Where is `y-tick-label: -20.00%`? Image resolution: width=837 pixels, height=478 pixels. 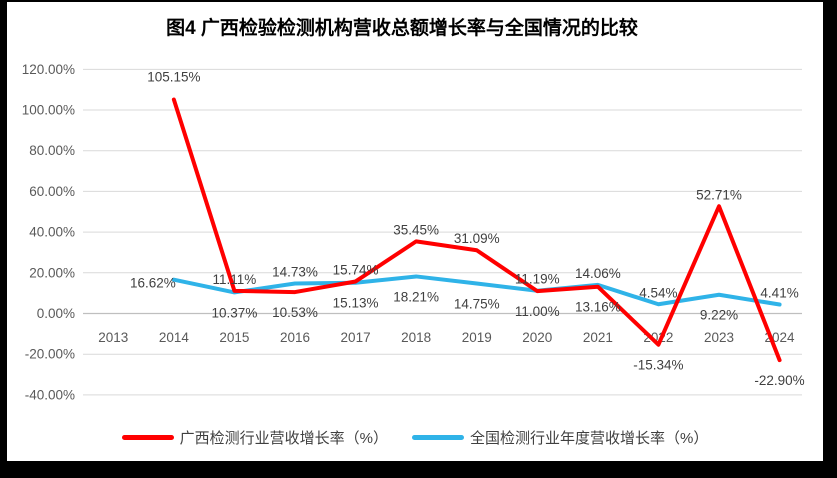 y-tick-label: -20.00% is located at coordinates (50, 354).